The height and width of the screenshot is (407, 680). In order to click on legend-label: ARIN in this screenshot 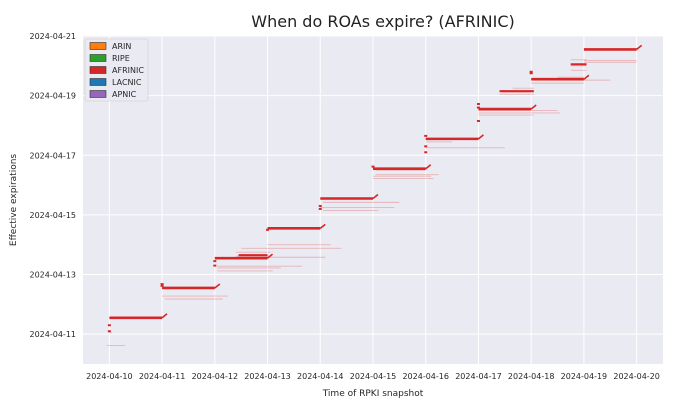, I will do `click(121, 46)`.